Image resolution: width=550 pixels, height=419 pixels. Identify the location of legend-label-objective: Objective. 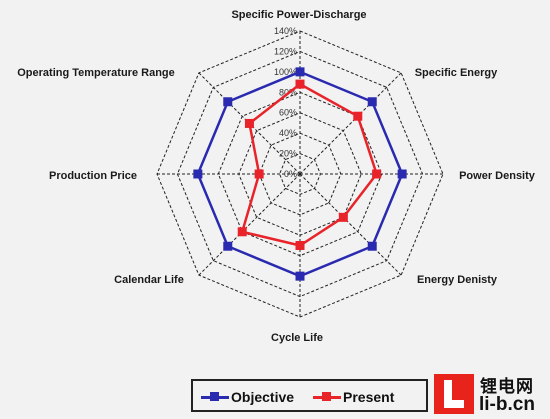
(263, 397).